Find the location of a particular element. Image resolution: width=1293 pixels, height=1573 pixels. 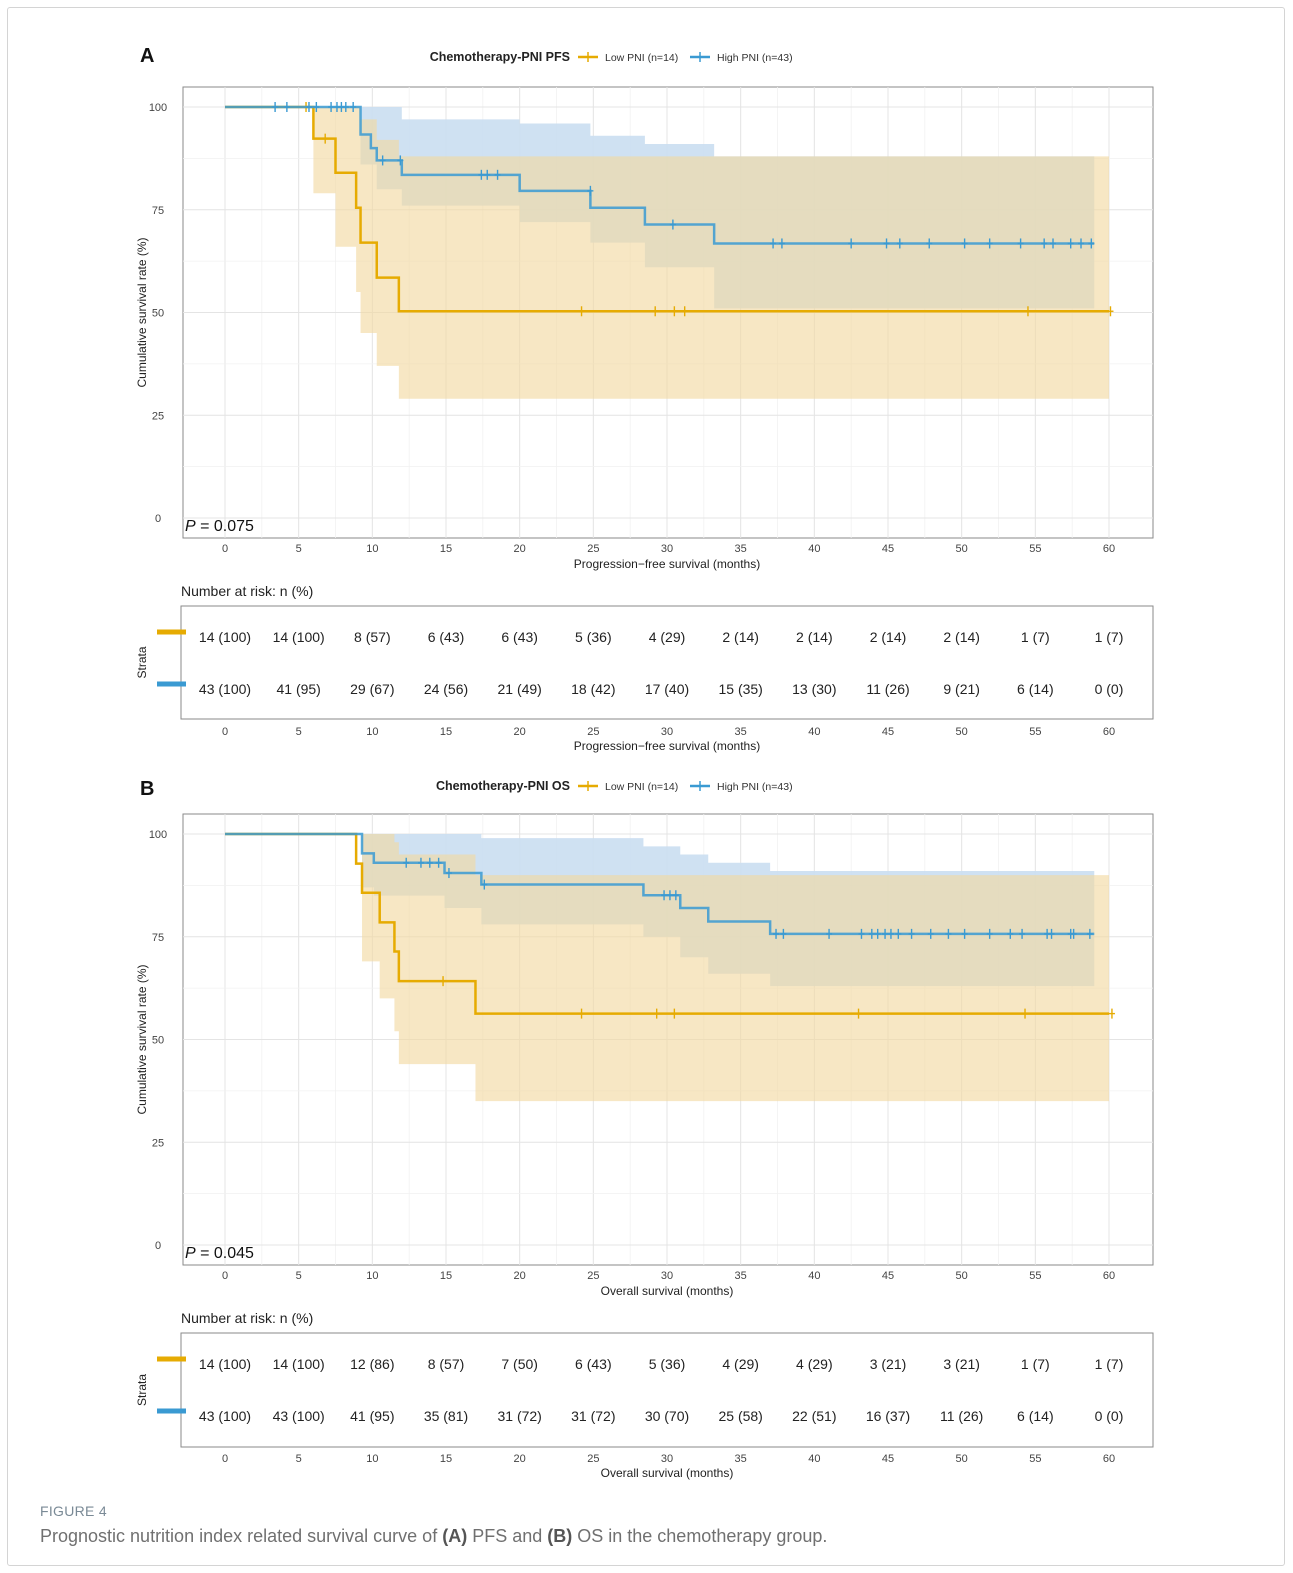

risk-cell: 7 (50) is located at coordinates (519, 1364).